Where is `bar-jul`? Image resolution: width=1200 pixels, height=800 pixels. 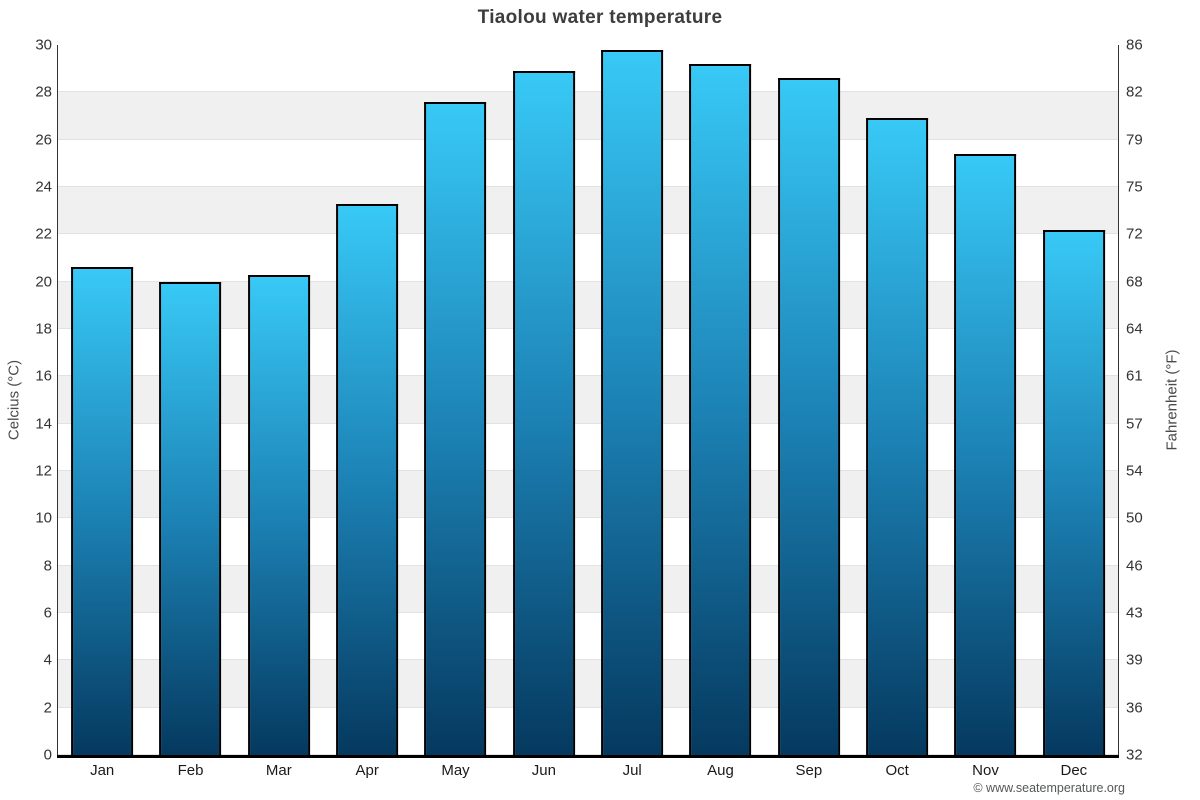 bar-jul is located at coordinates (632, 402).